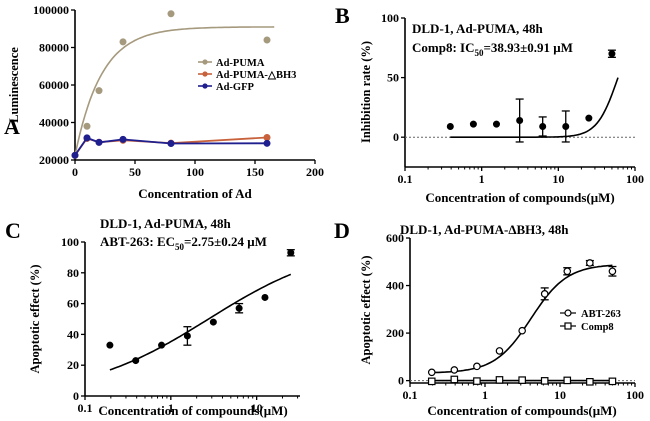  I want to click on c-y-tick-label-2: 40, so click(73, 334).